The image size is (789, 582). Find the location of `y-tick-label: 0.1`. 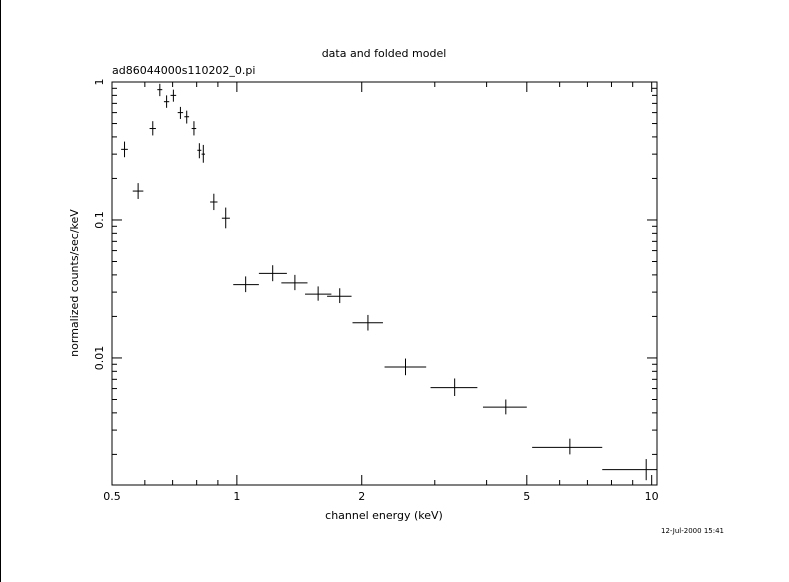

y-tick-label: 0.1 is located at coordinates (99, 220).